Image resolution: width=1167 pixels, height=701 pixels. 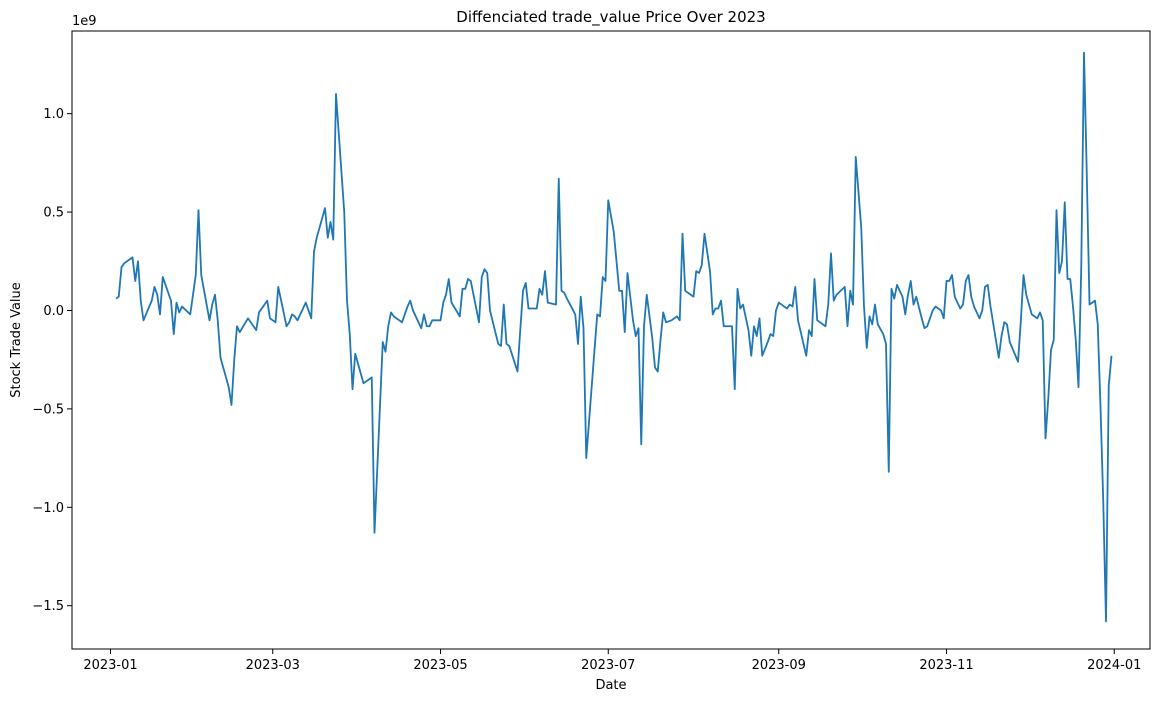 I want to click on x-tick-label: 2023-03, so click(x=273, y=665).